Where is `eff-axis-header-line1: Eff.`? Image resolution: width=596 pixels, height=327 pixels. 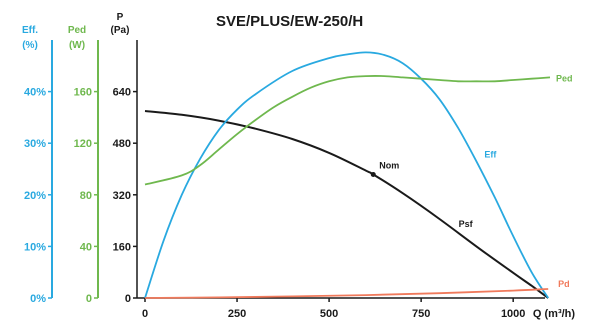
eff-axis-header-line1: Eff. is located at coordinates (30, 30).